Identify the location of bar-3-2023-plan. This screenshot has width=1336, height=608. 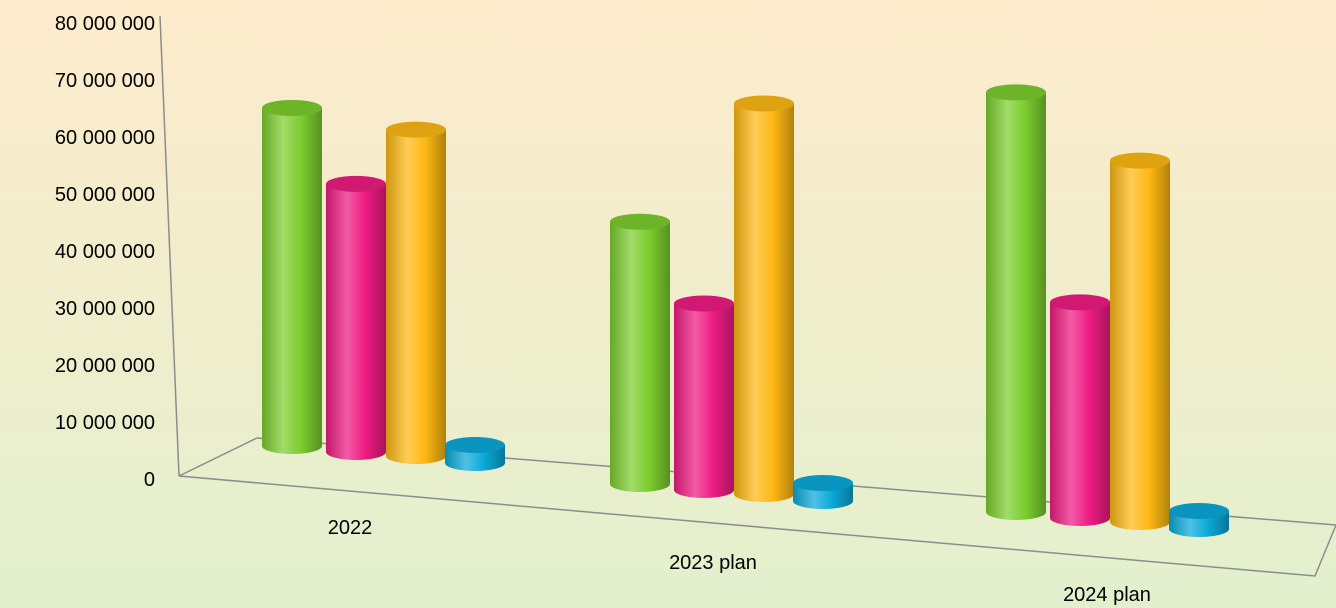
(764, 298).